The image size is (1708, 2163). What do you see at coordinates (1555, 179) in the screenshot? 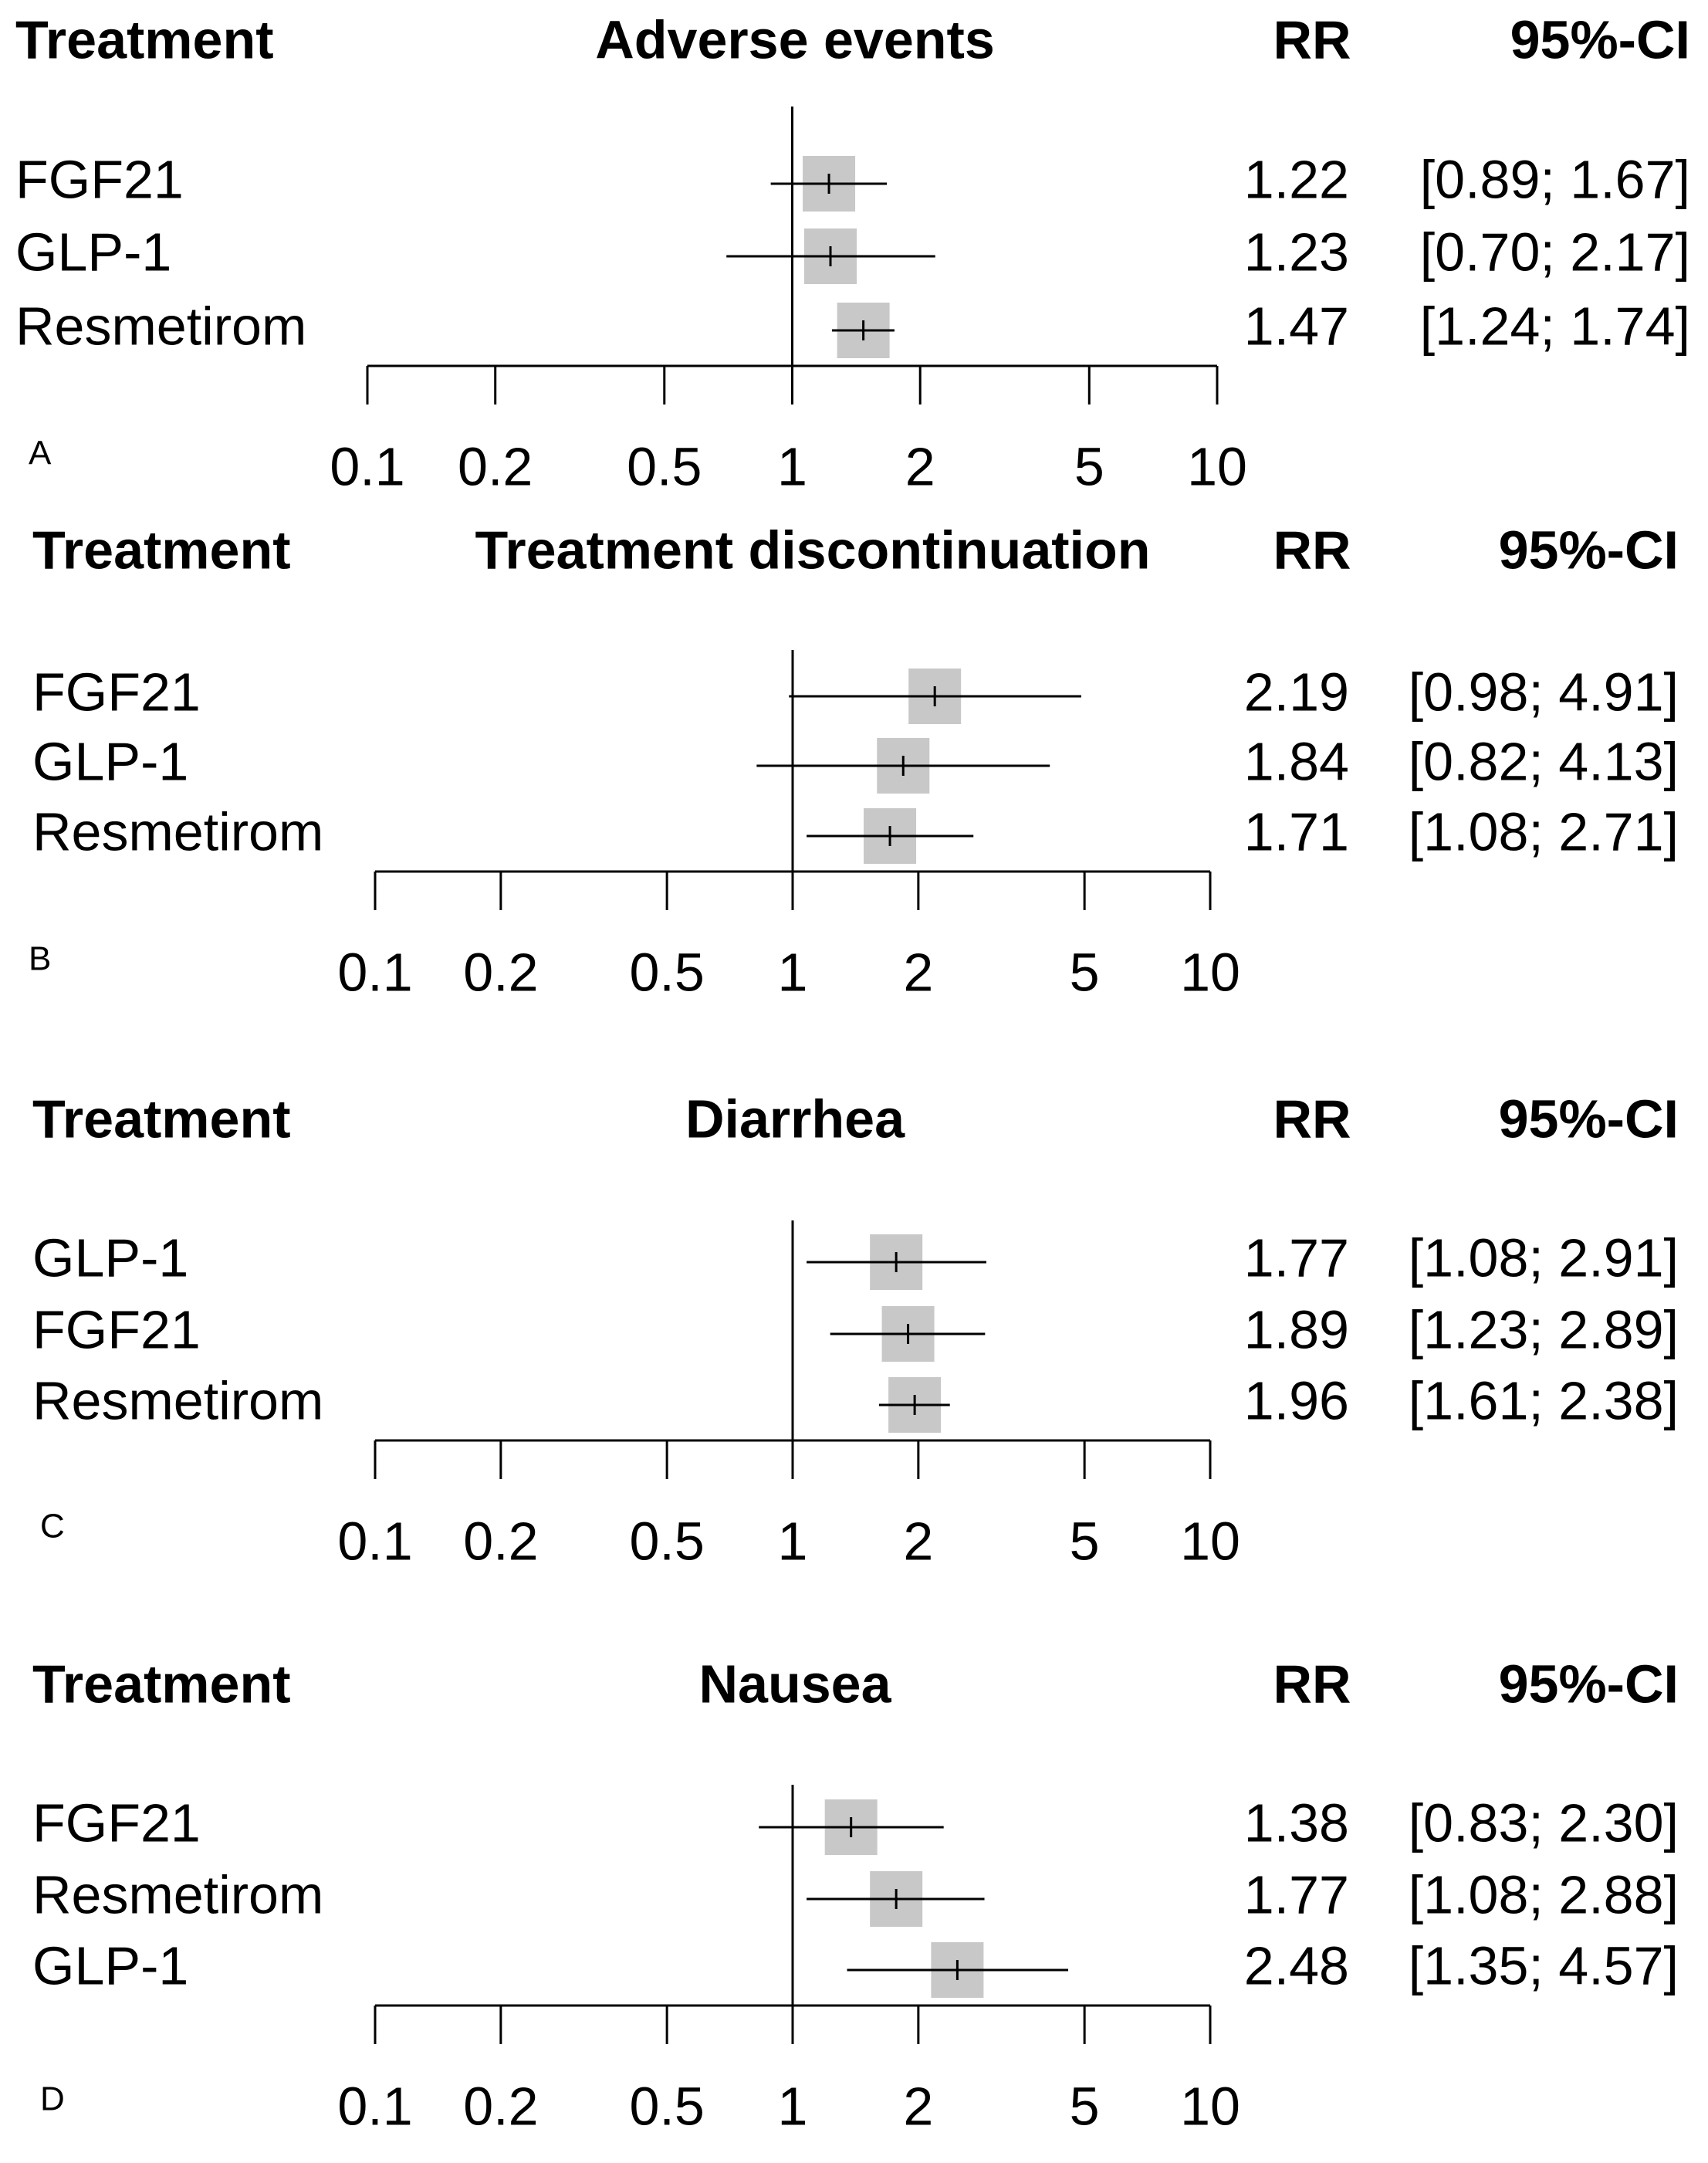
I see `panel-a-row-fgf21-ci-value: [0.89; 1.67]` at bounding box center [1555, 179].